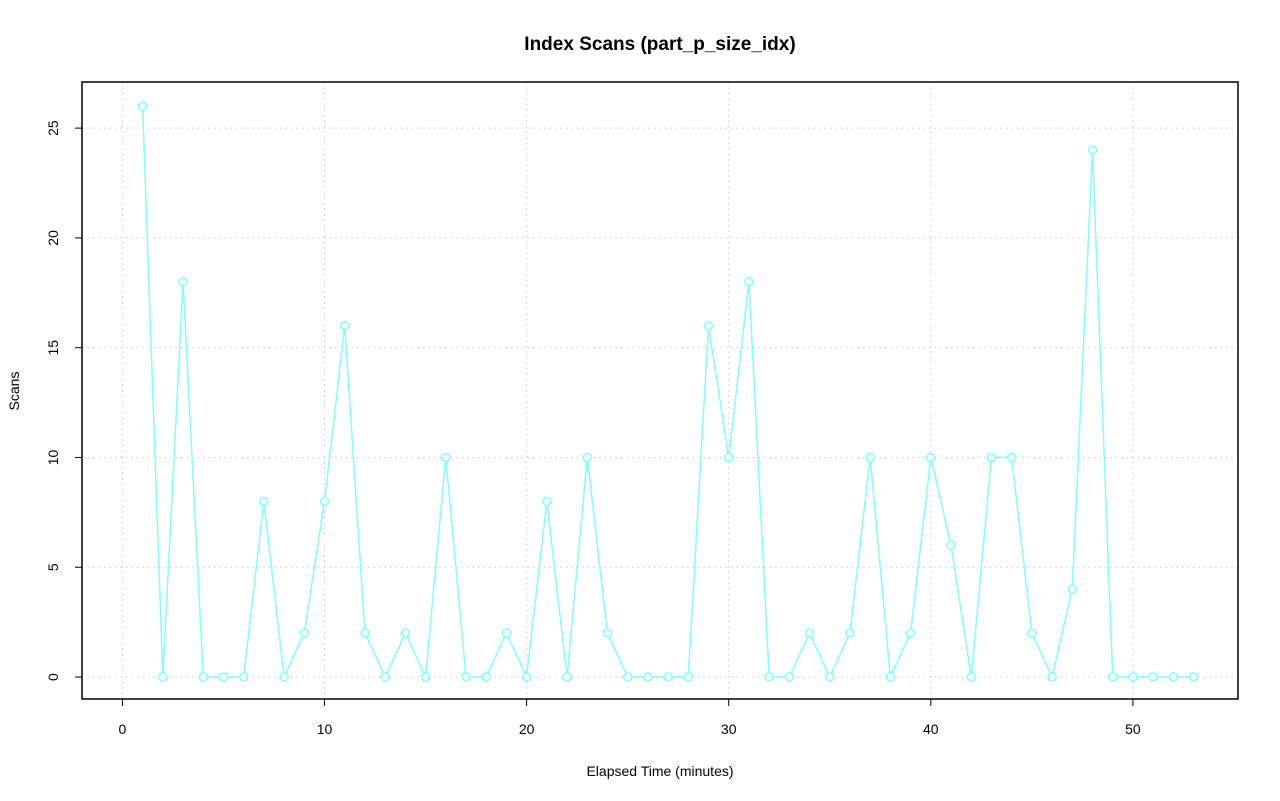 This screenshot has width=1280, height=801. I want to click on y-tick-label: 25, so click(53, 128).